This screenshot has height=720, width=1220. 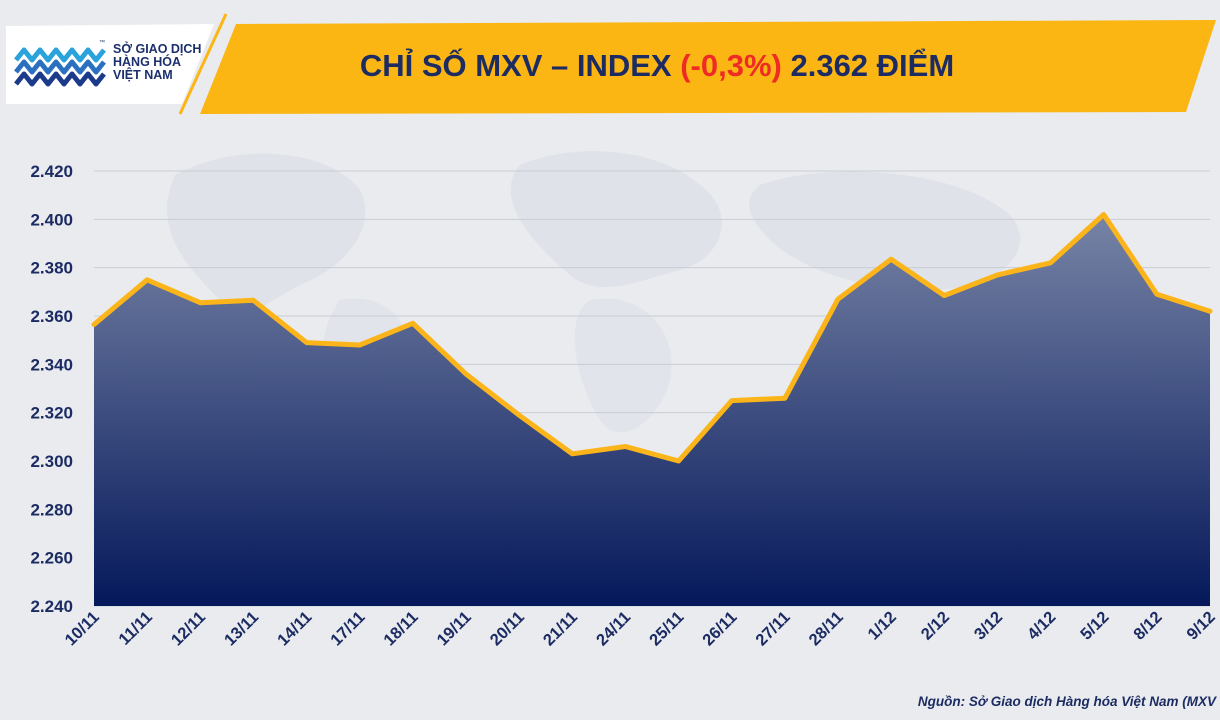 I want to click on y-tick-label: 2.320, so click(x=51, y=413).